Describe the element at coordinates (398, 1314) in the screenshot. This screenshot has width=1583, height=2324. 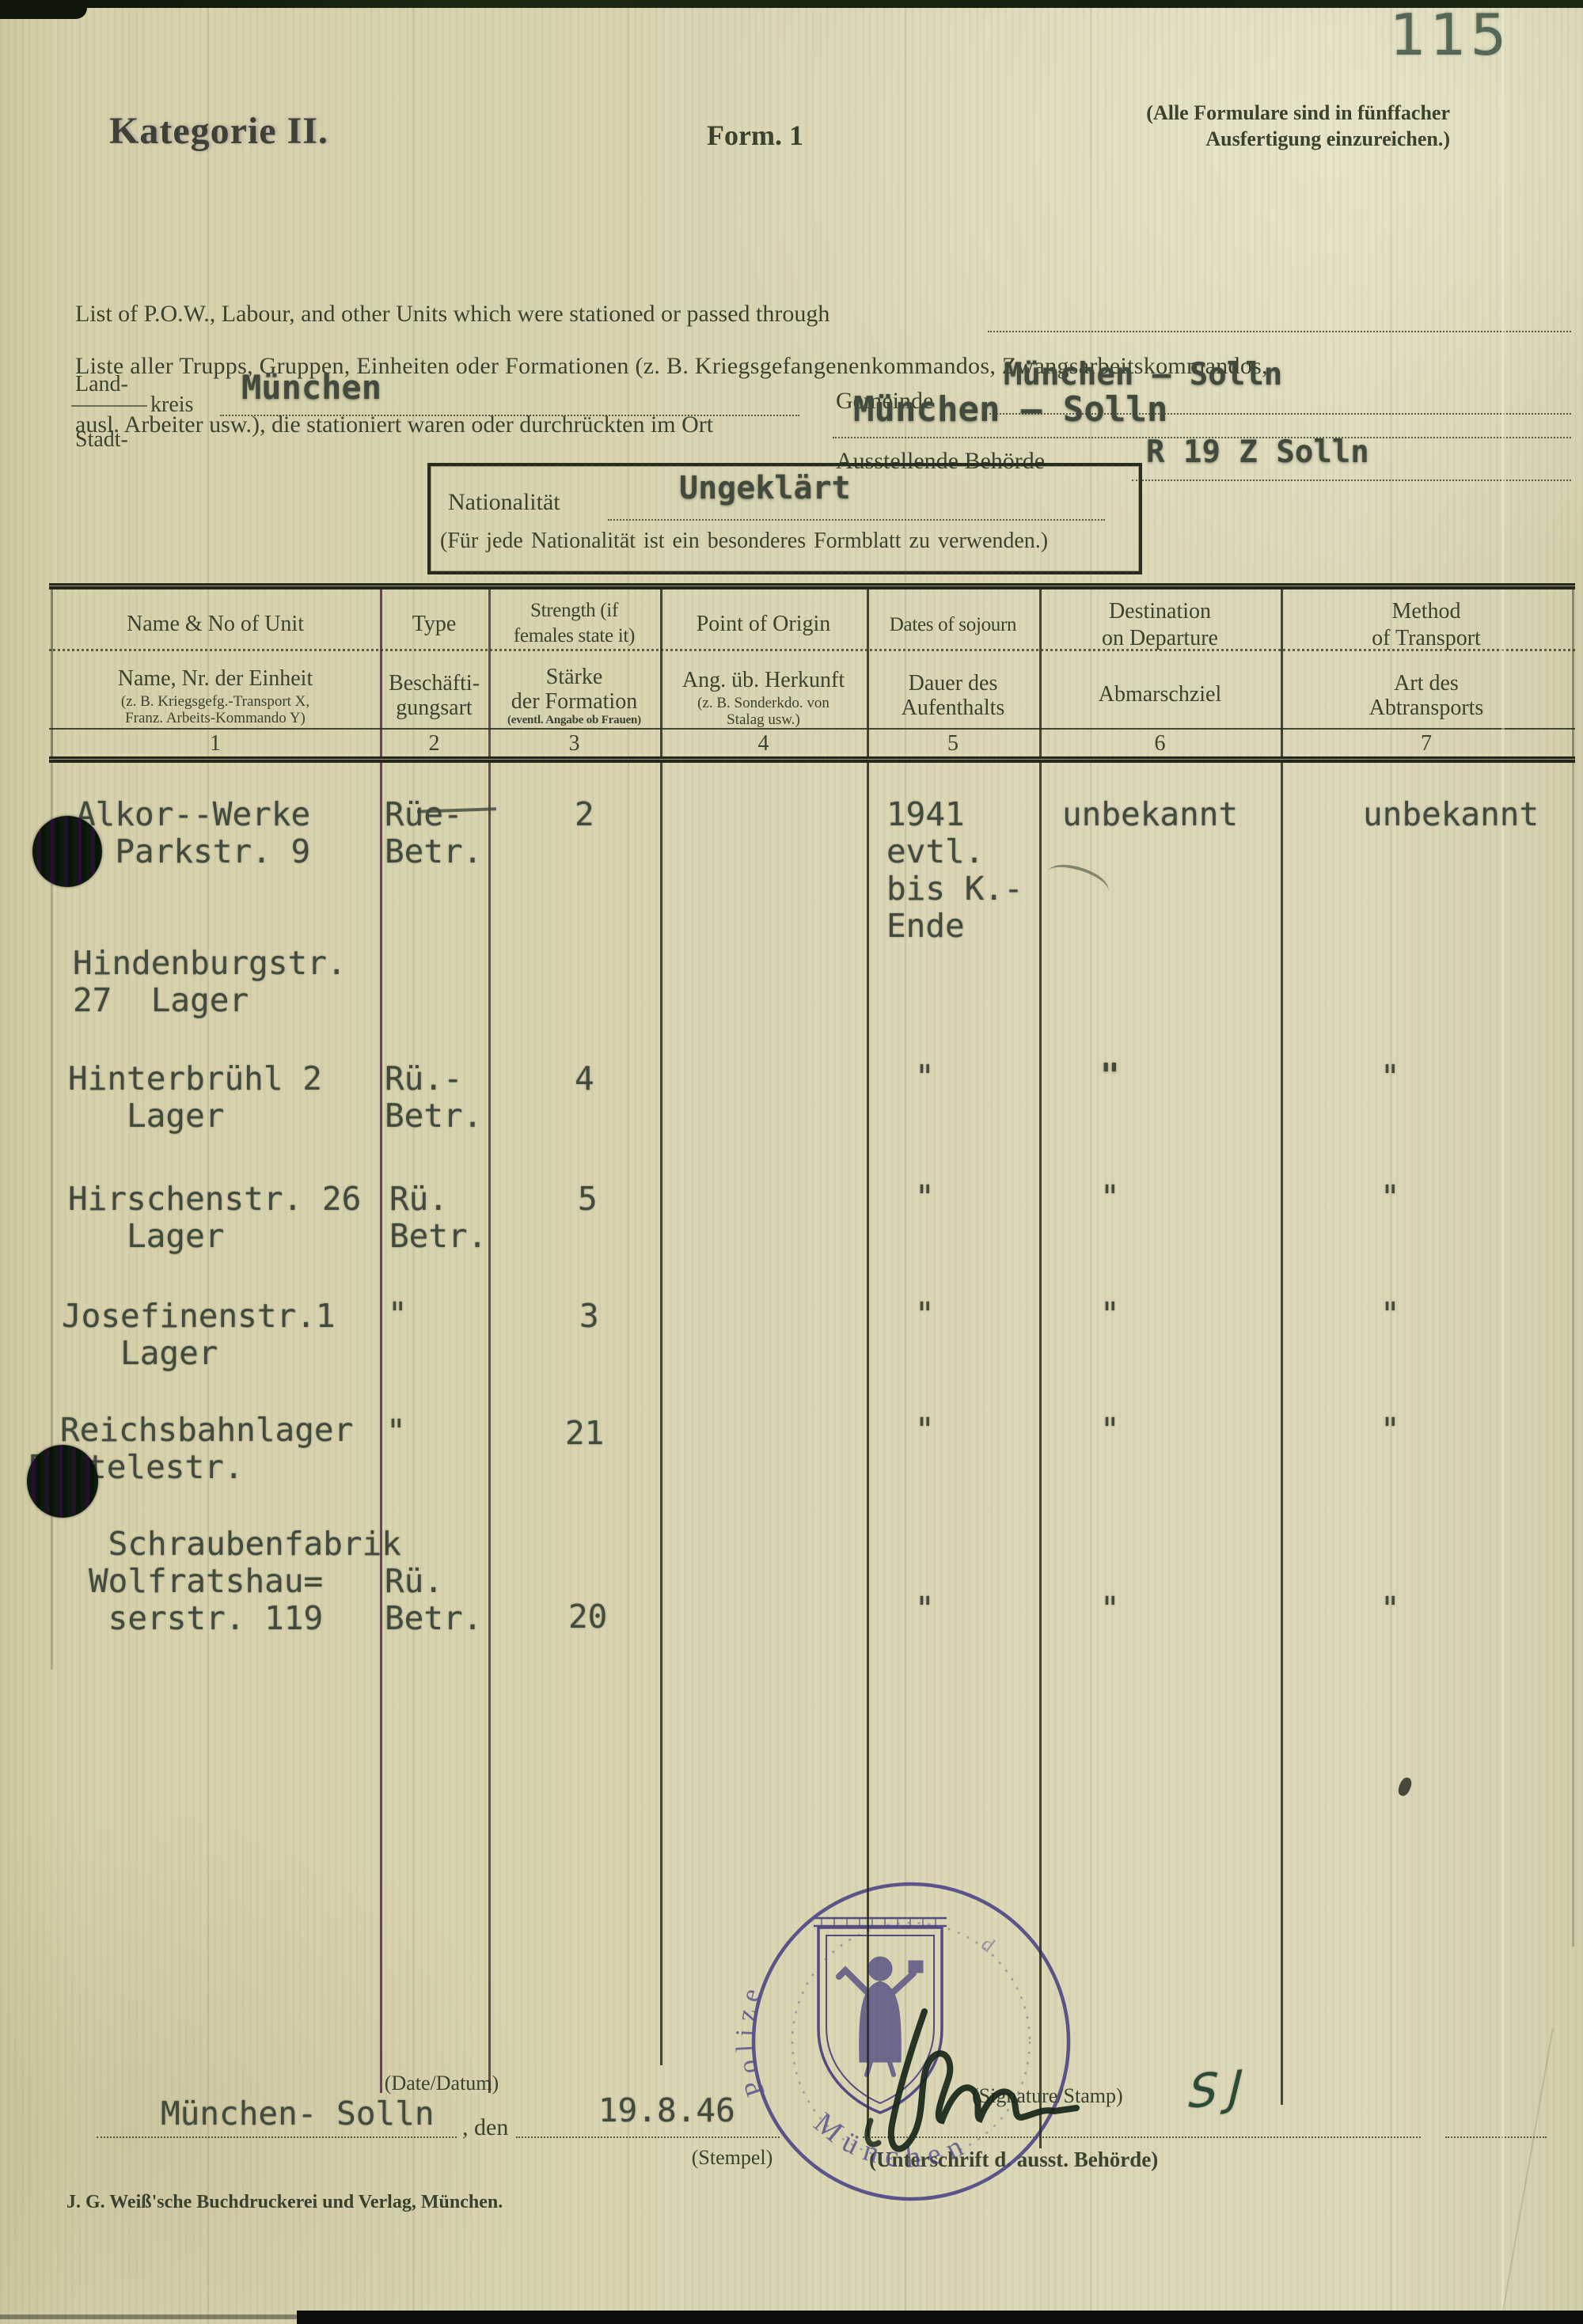
I see `row-4-type: "` at that location.